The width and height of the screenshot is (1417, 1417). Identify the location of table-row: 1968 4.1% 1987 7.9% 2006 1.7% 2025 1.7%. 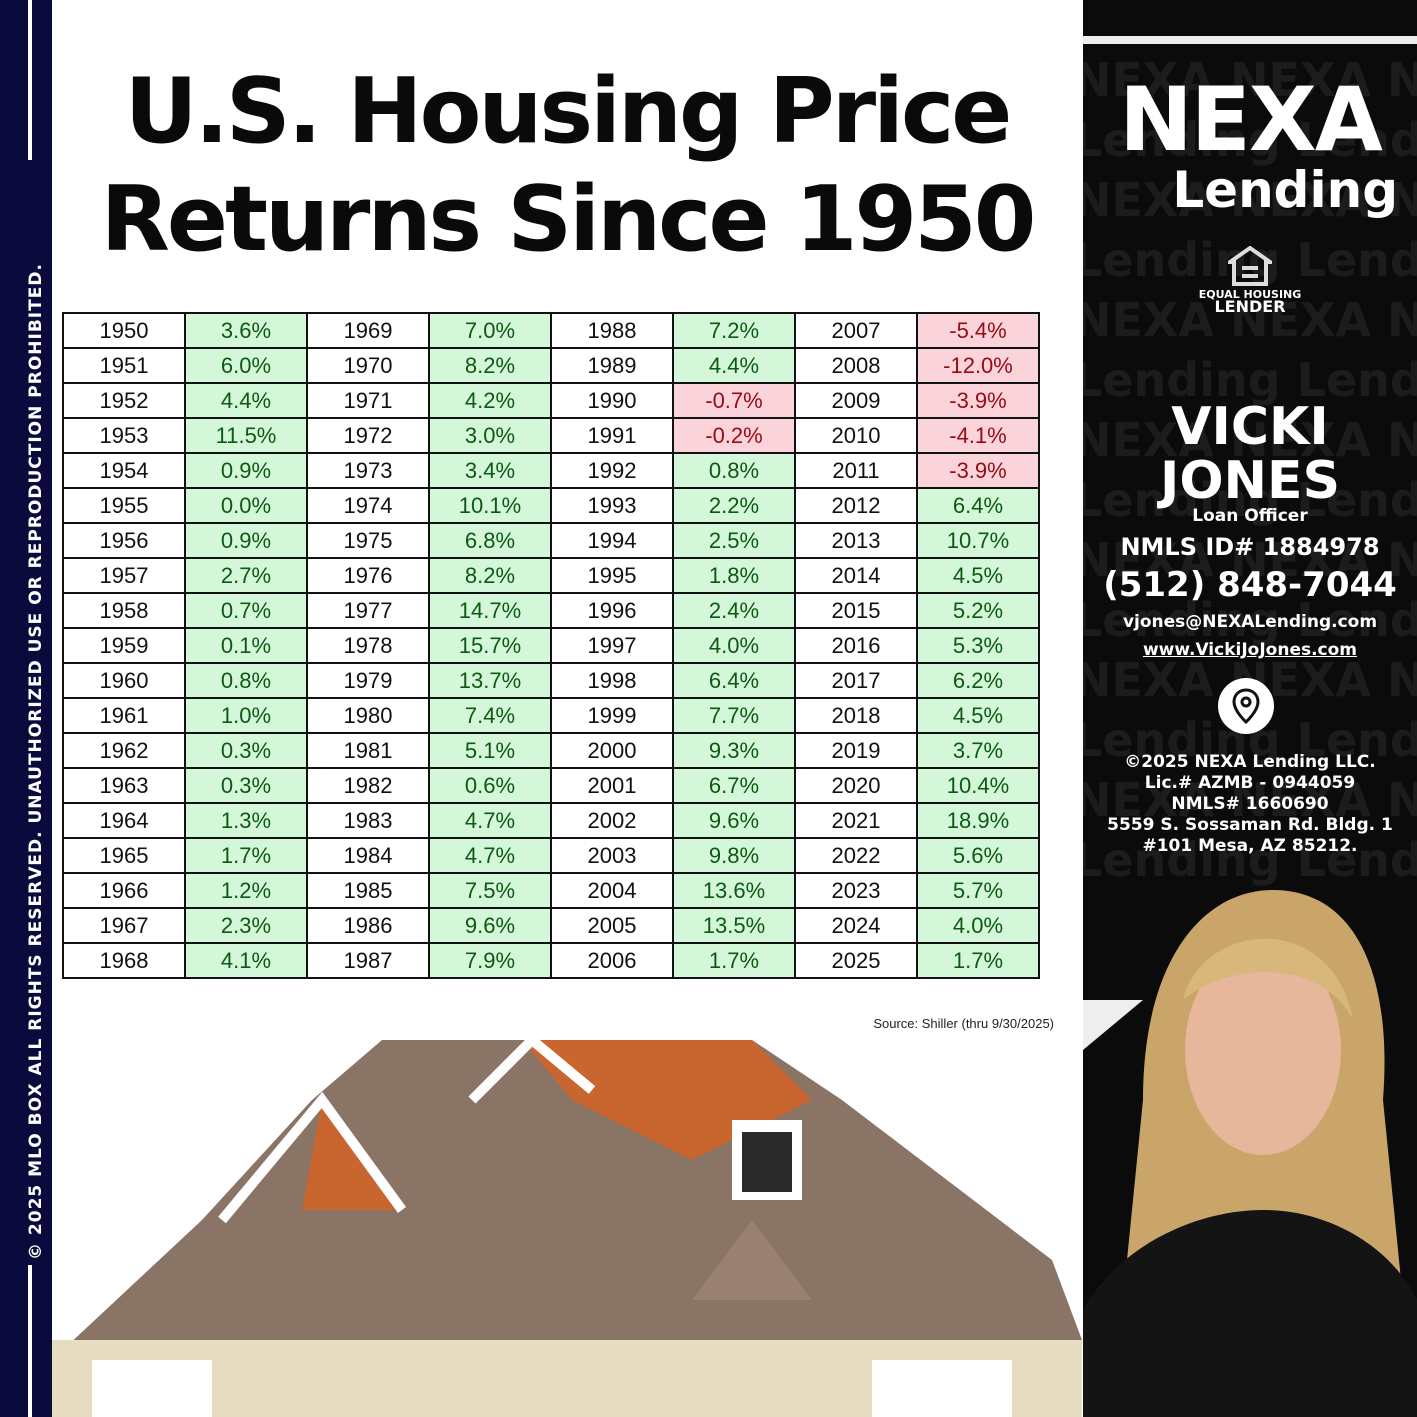
(551, 960).